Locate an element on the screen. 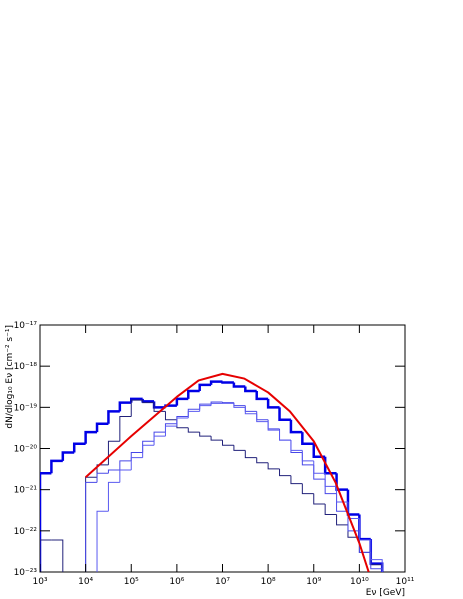  y-tick-label: 10⁻²¹ is located at coordinates (26, 491).